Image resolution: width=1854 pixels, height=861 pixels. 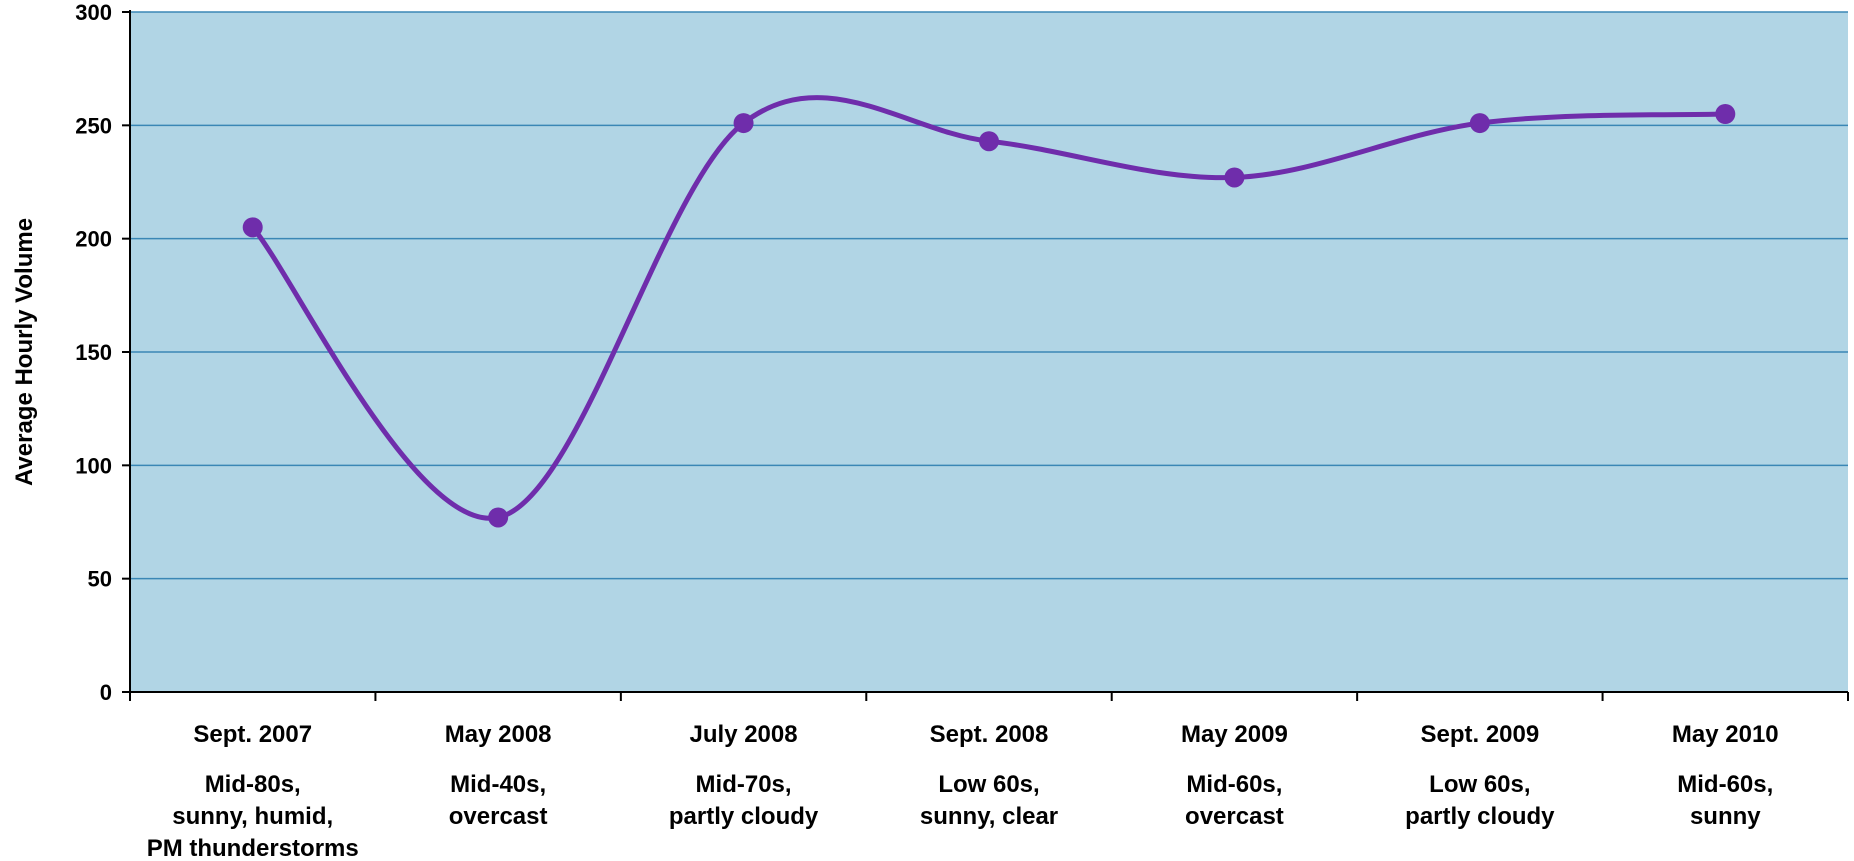 I want to click on x-category-label: Sept. 2009, so click(x=1479, y=734).